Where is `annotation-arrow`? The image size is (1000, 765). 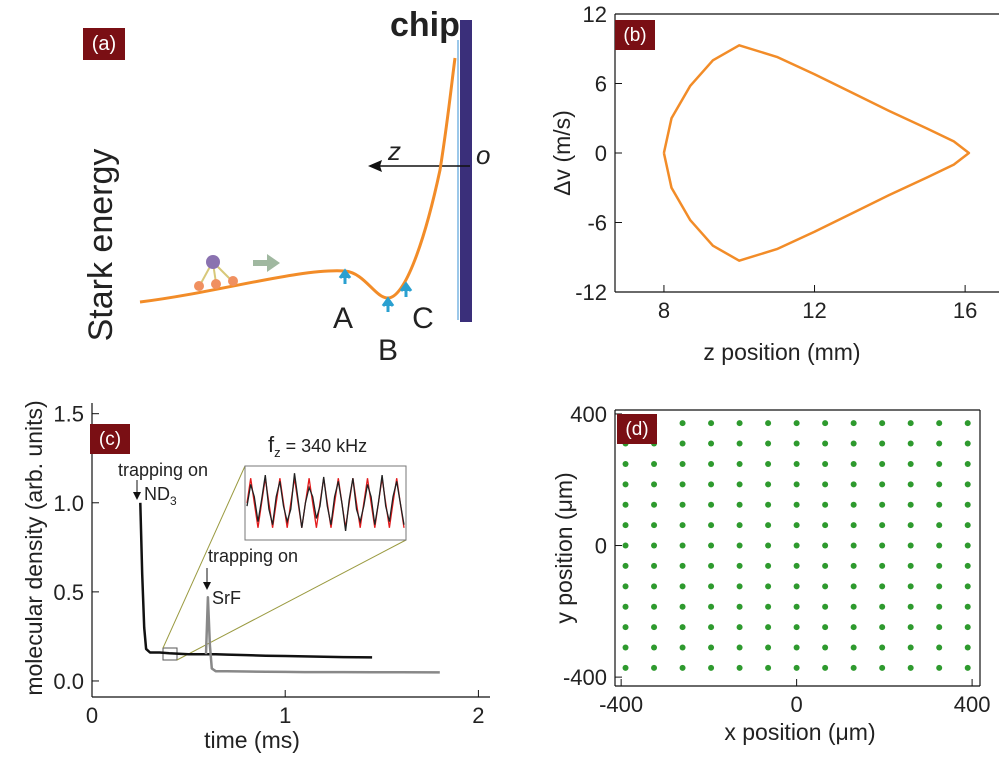 annotation-arrow is located at coordinates (137, 496).